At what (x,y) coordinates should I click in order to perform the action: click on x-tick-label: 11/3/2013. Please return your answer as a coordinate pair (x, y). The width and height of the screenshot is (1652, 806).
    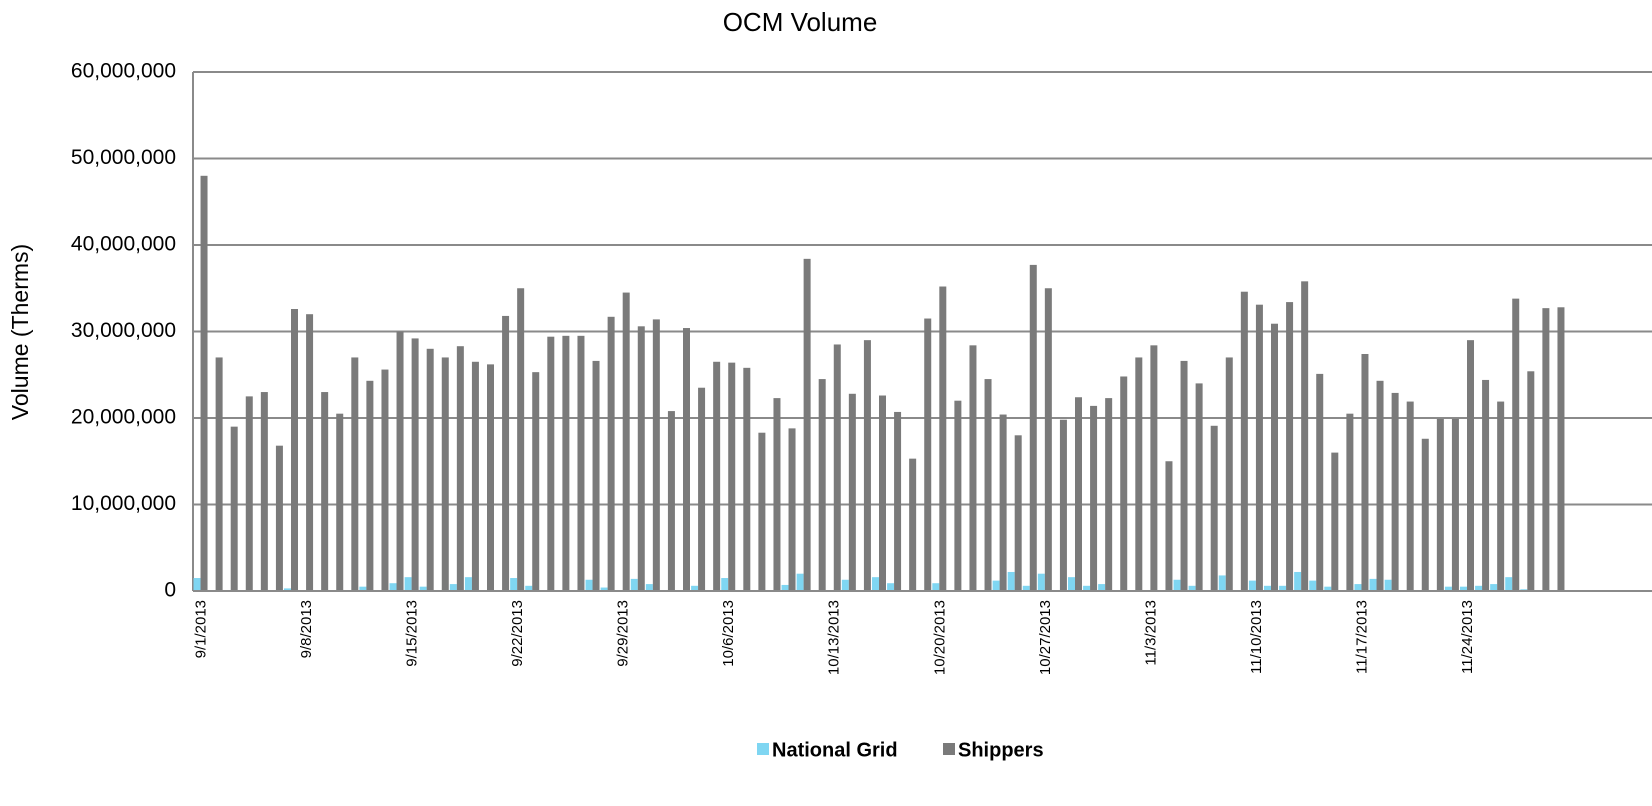
    Looking at the image, I should click on (1150, 633).